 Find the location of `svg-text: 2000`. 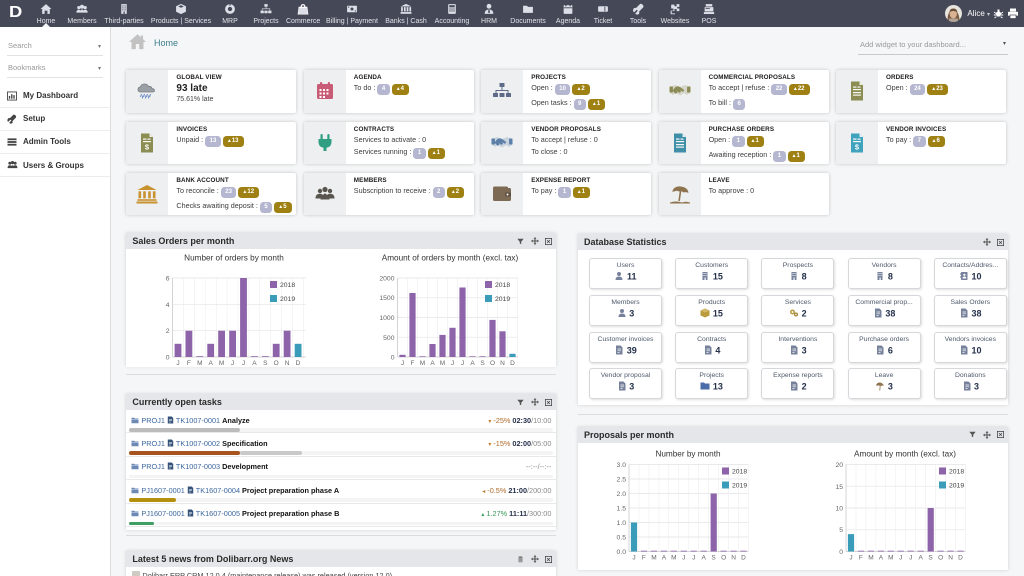

svg-text: 2000 is located at coordinates (387, 279).